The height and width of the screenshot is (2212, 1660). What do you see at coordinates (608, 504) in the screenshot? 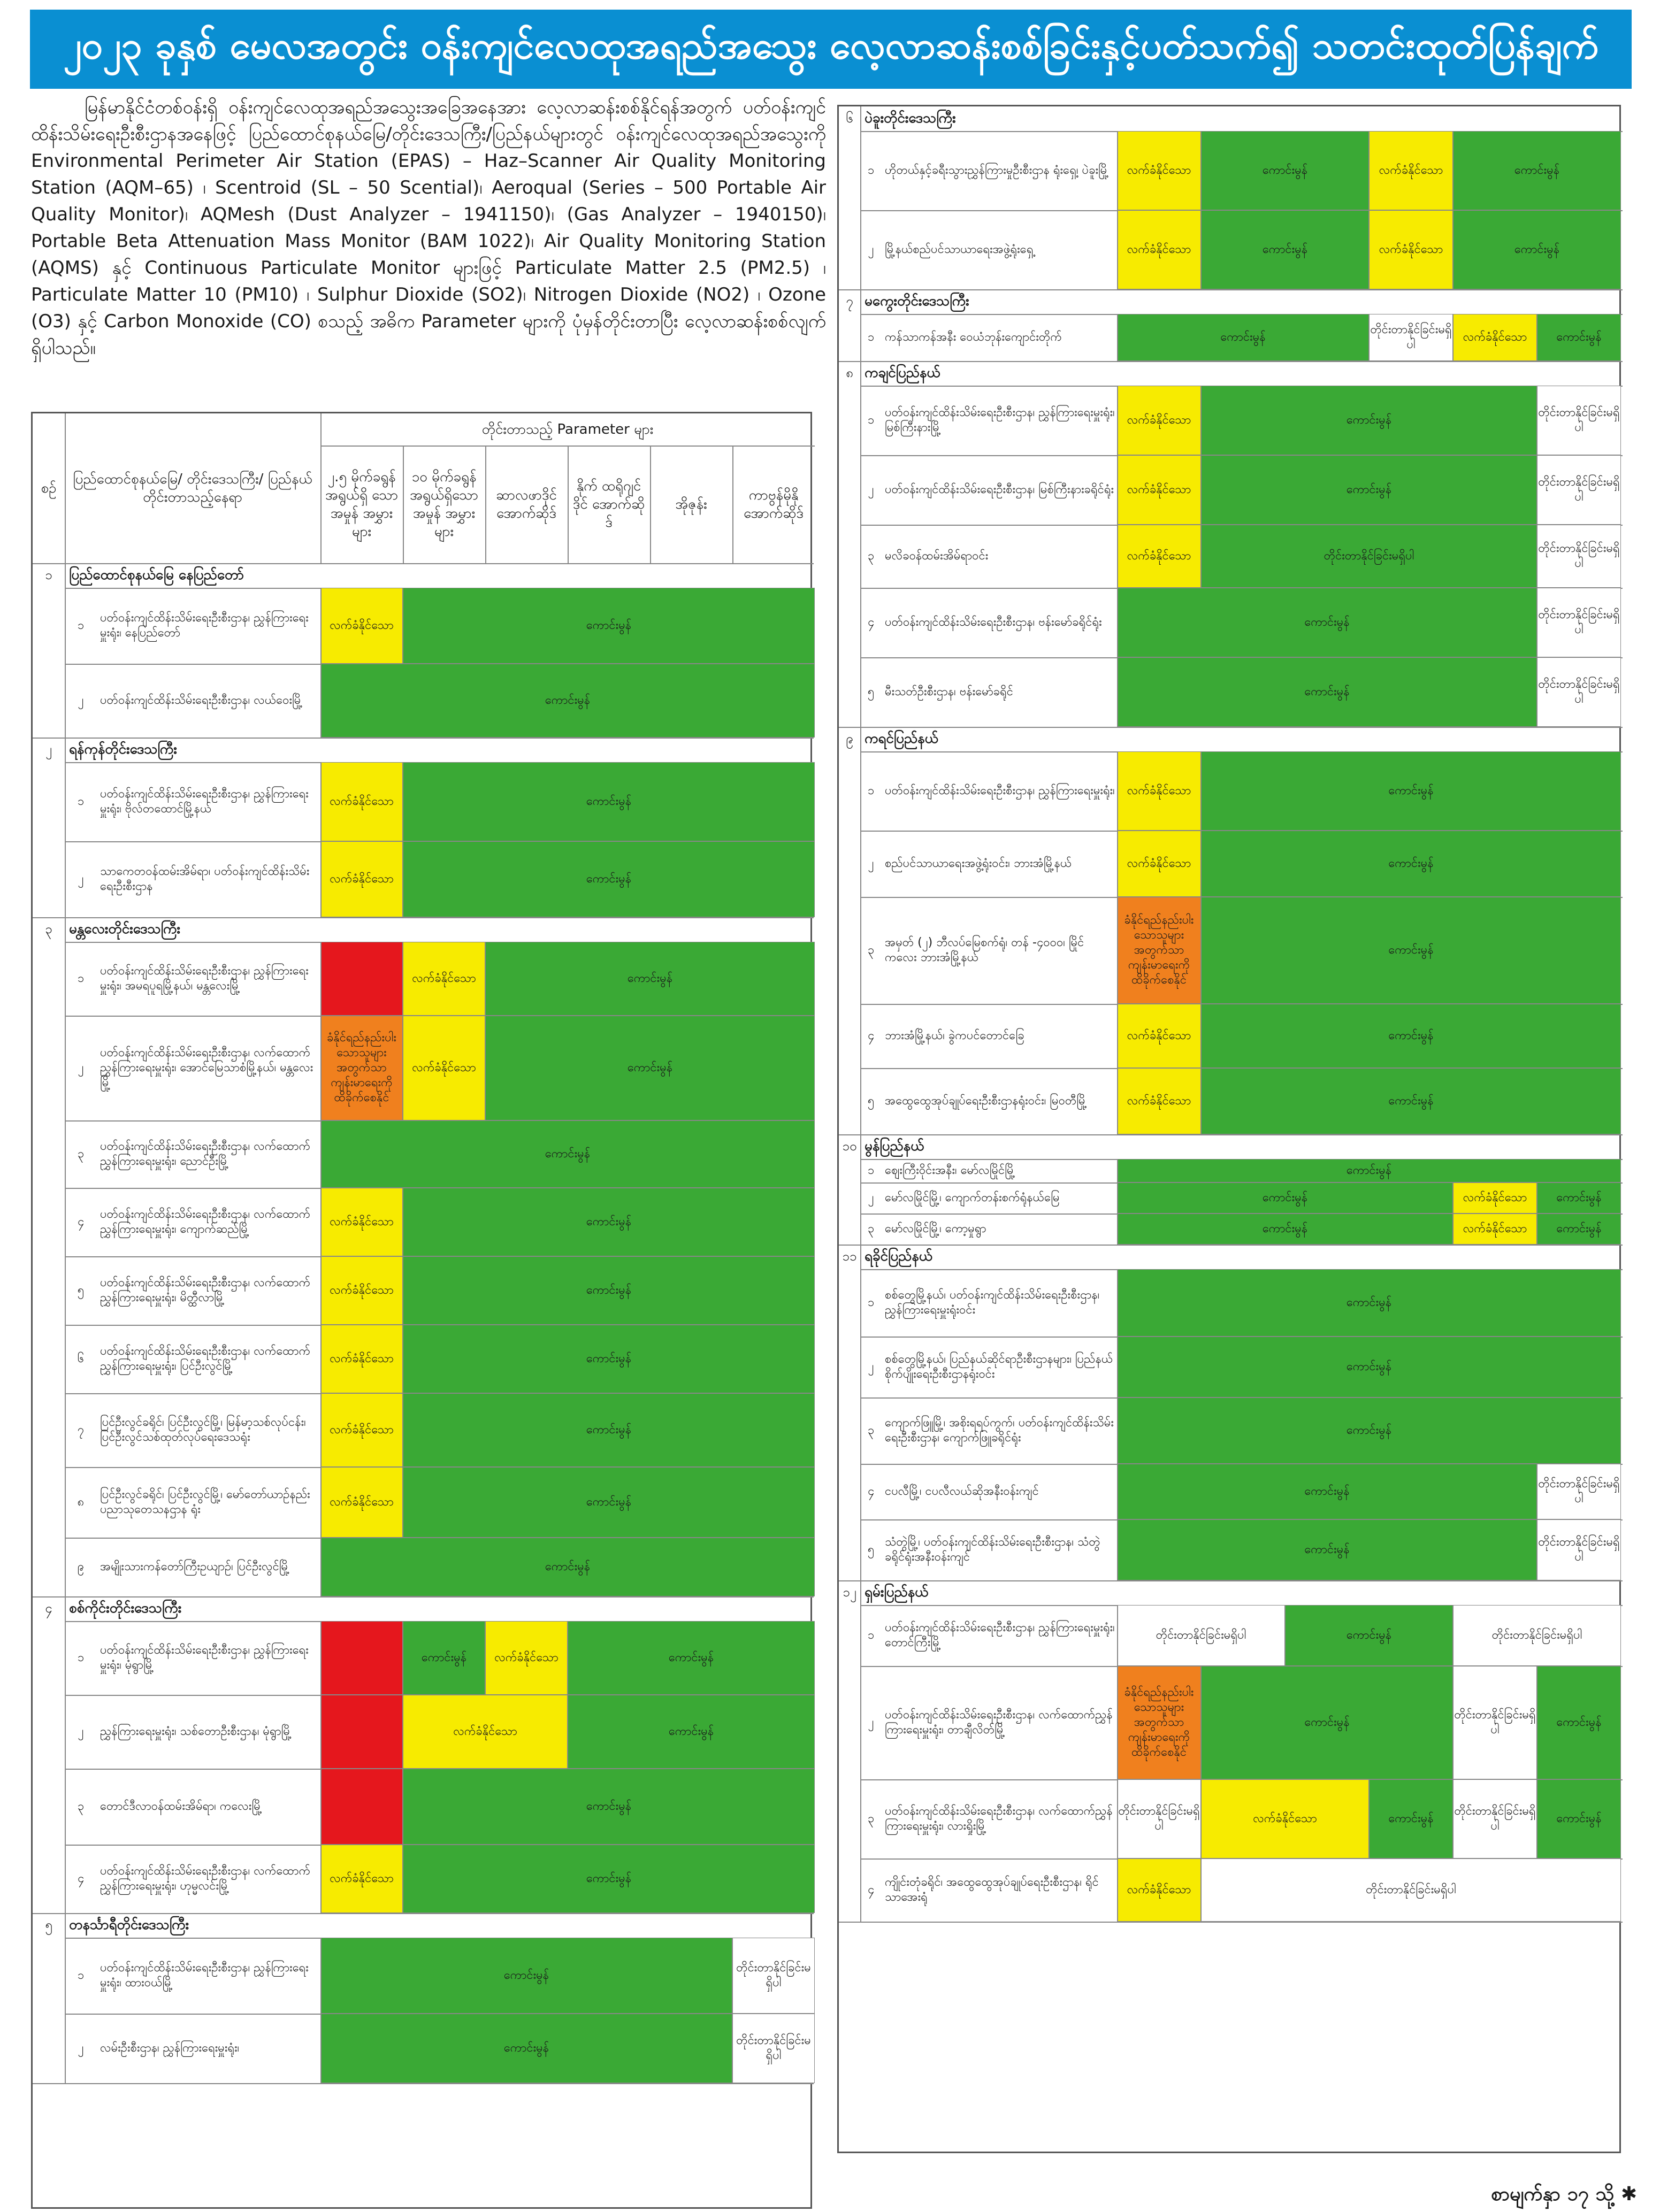
I see `header-no2: နိုက် ထရိုဂျင် ဒိုင် အောက်ဆိုဒ်` at bounding box center [608, 504].